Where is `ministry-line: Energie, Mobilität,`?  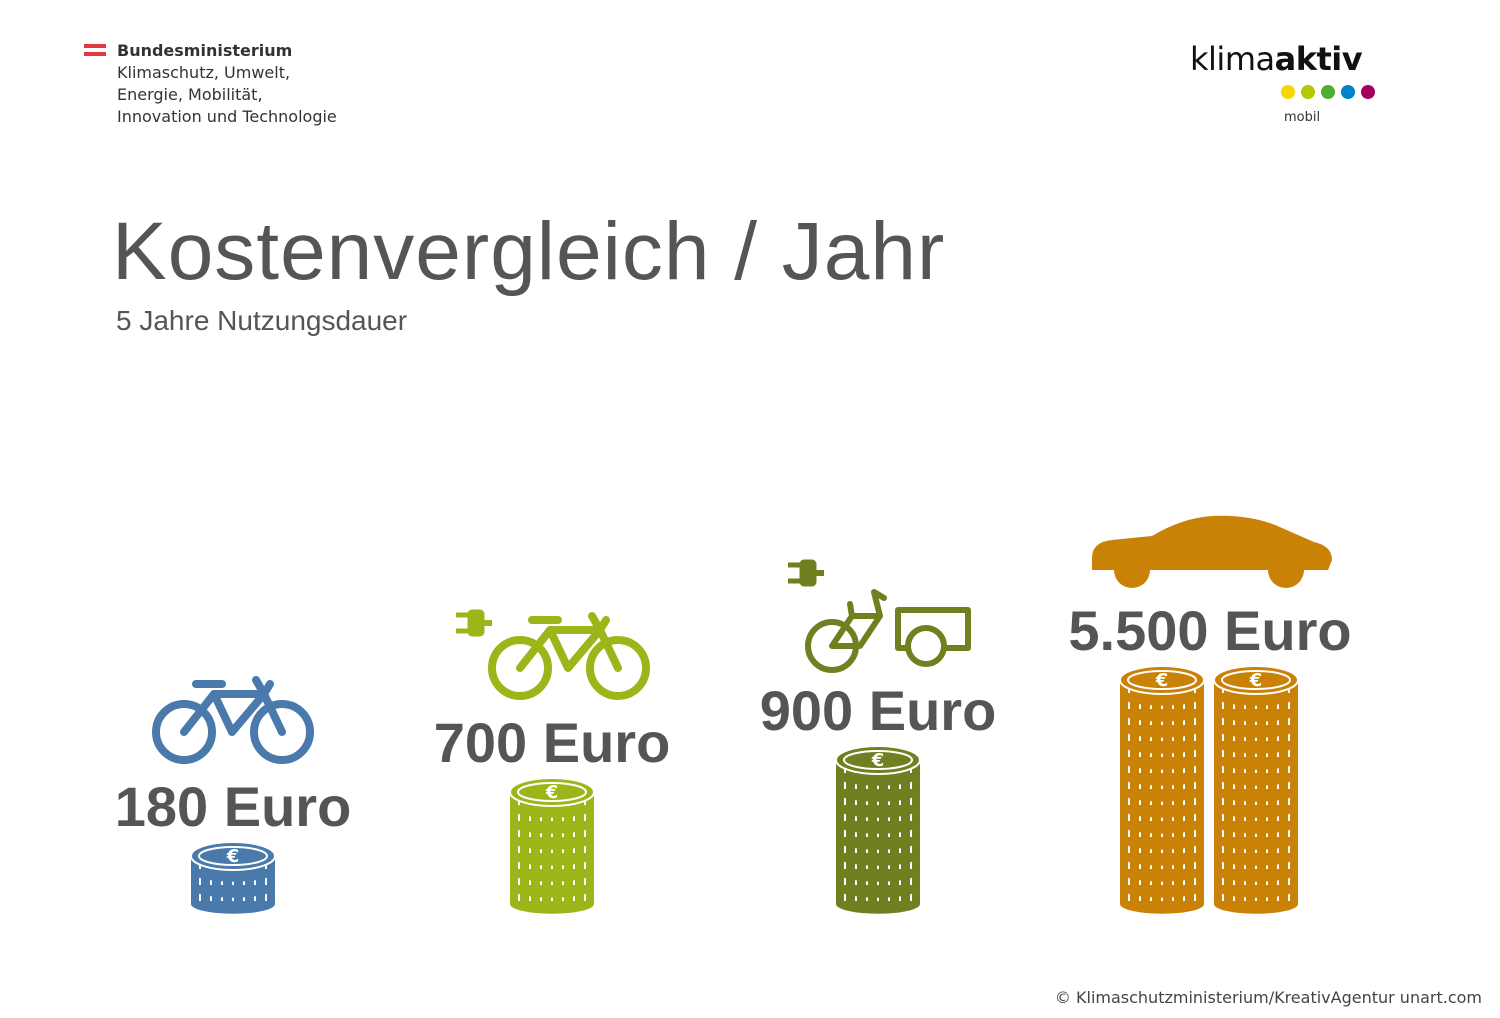
ministry-line: Energie, Mobilität, is located at coordinates (190, 94).